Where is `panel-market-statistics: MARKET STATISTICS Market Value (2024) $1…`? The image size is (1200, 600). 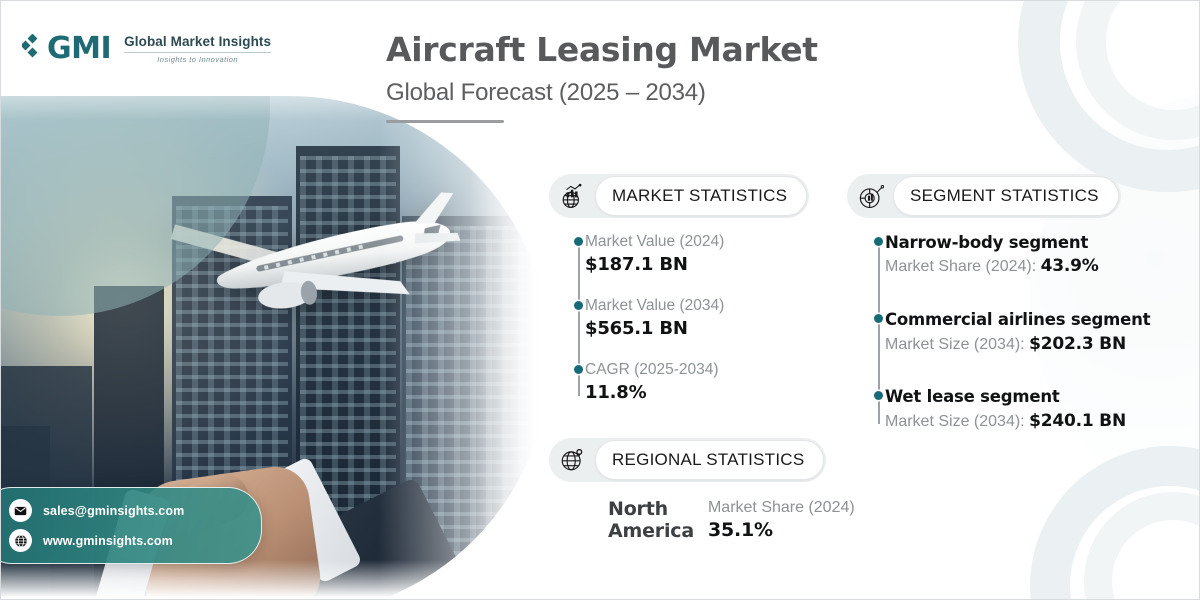
panel-market-statistics: MARKET STATISTICS Market Value (2024) $1… is located at coordinates (694, 289).